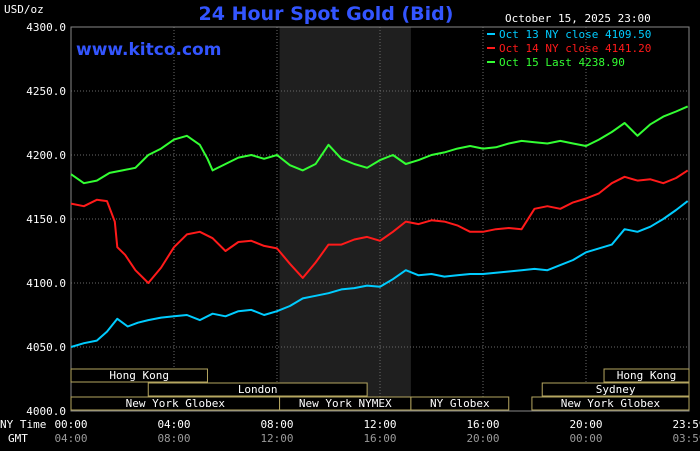 The image size is (700, 451). Describe the element at coordinates (326, 14) in the screenshot. I see `chart-title: 24 Hour Spot Gold (Bid)` at that location.